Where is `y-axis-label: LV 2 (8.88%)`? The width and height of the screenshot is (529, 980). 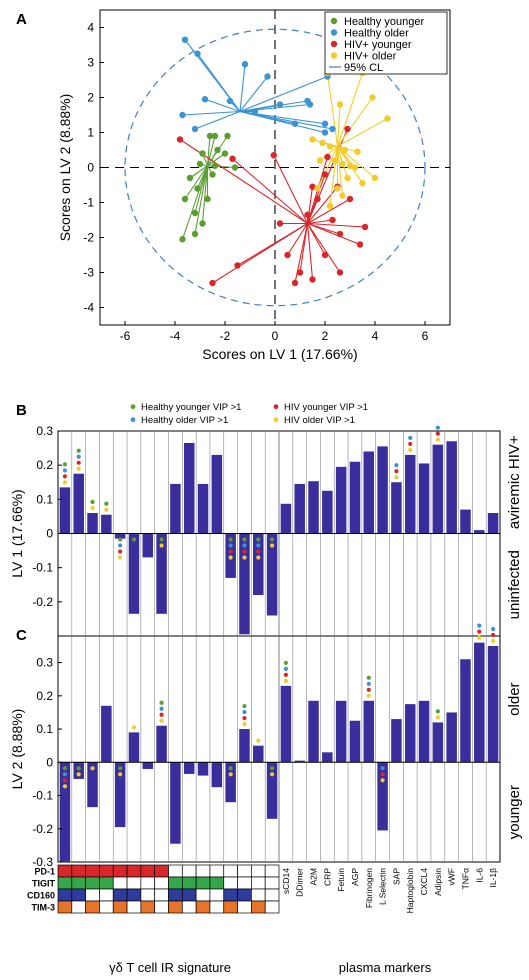
y-axis-label: LV 2 (8.88%) is located at coordinates (17, 749).